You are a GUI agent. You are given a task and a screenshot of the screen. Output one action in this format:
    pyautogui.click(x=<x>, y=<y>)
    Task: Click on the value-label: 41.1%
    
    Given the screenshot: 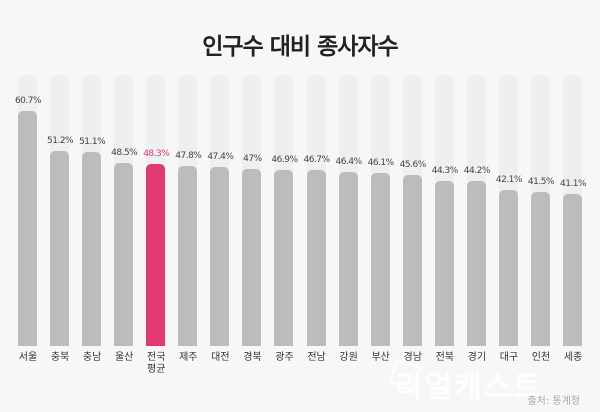 What is the action you would take?
    pyautogui.click(x=573, y=184)
    